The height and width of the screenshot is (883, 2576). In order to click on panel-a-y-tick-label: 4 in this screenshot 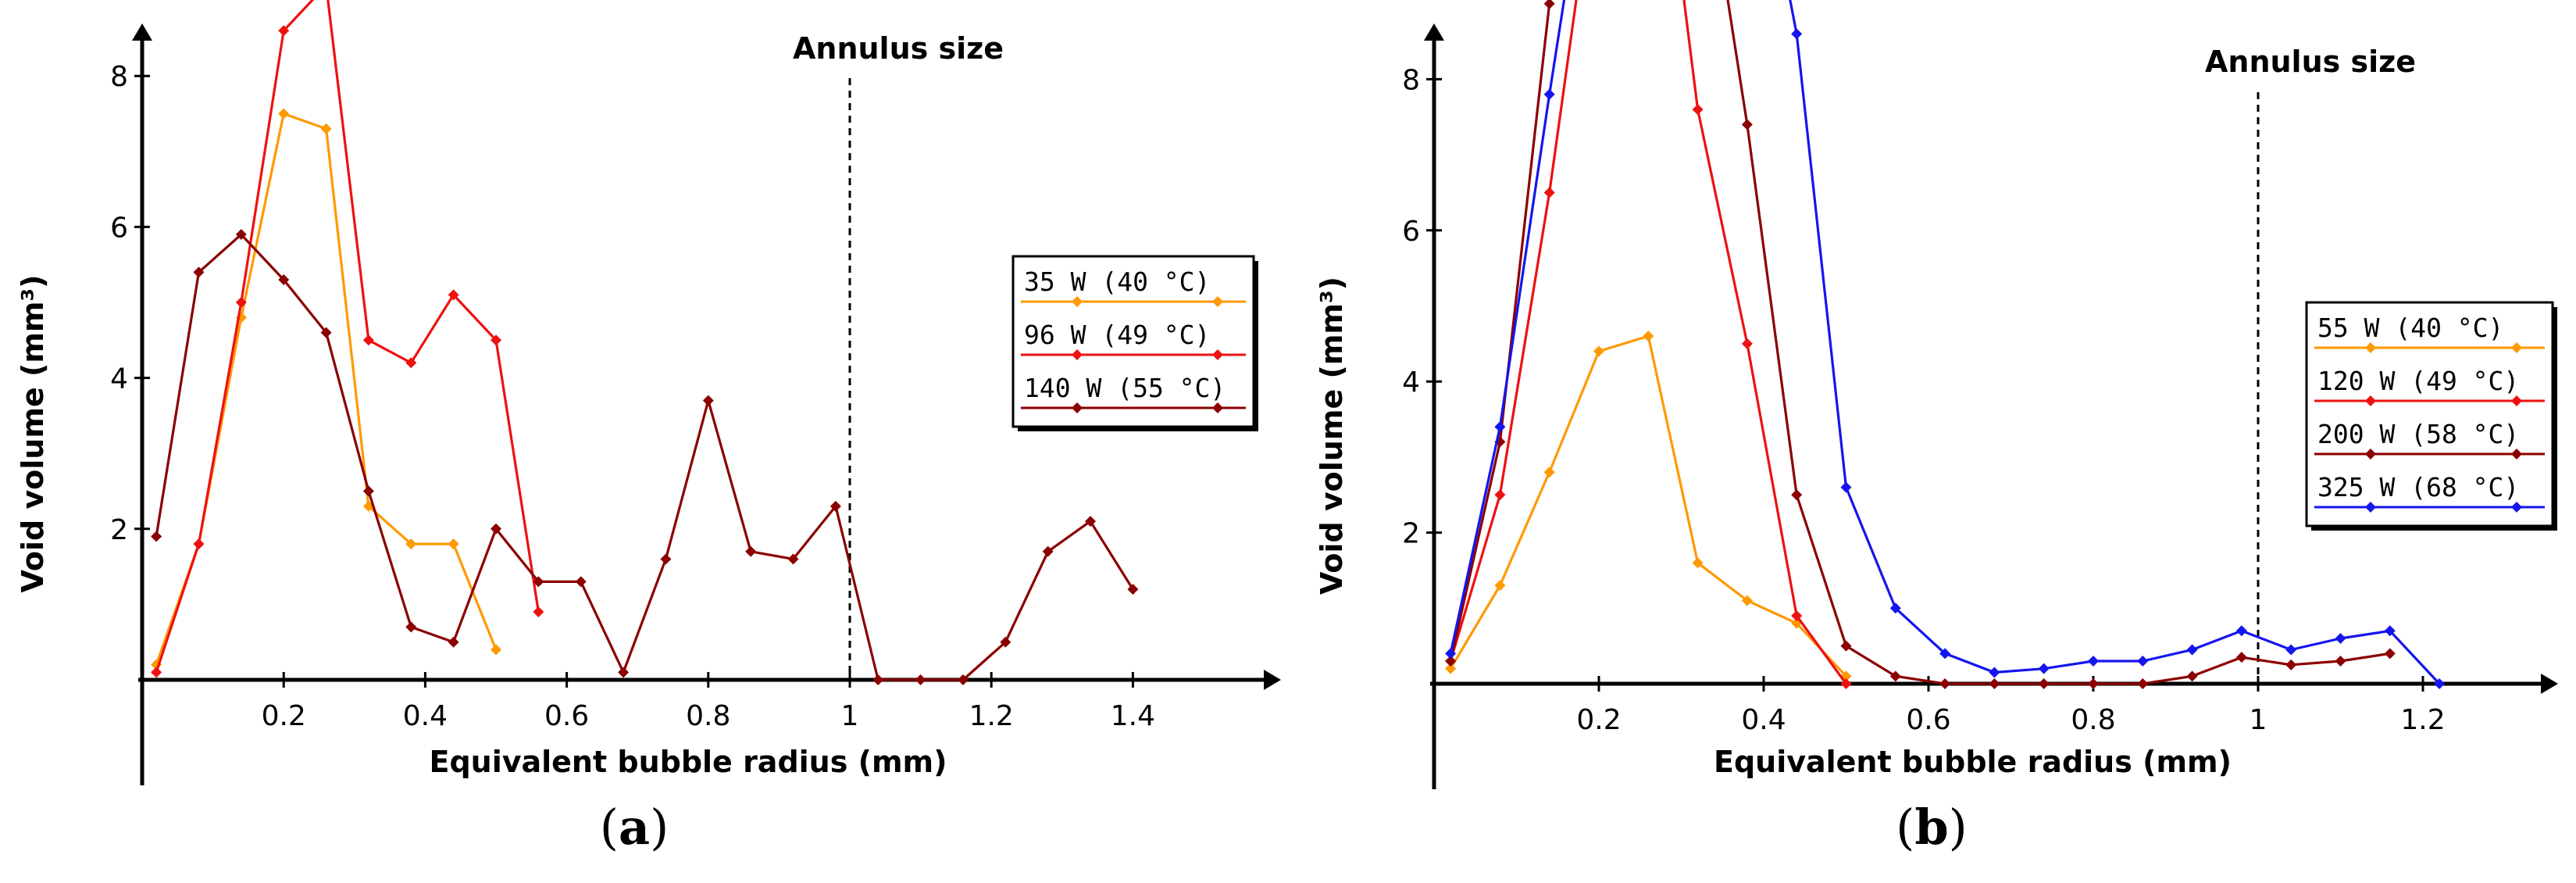, I will do `click(119, 379)`.